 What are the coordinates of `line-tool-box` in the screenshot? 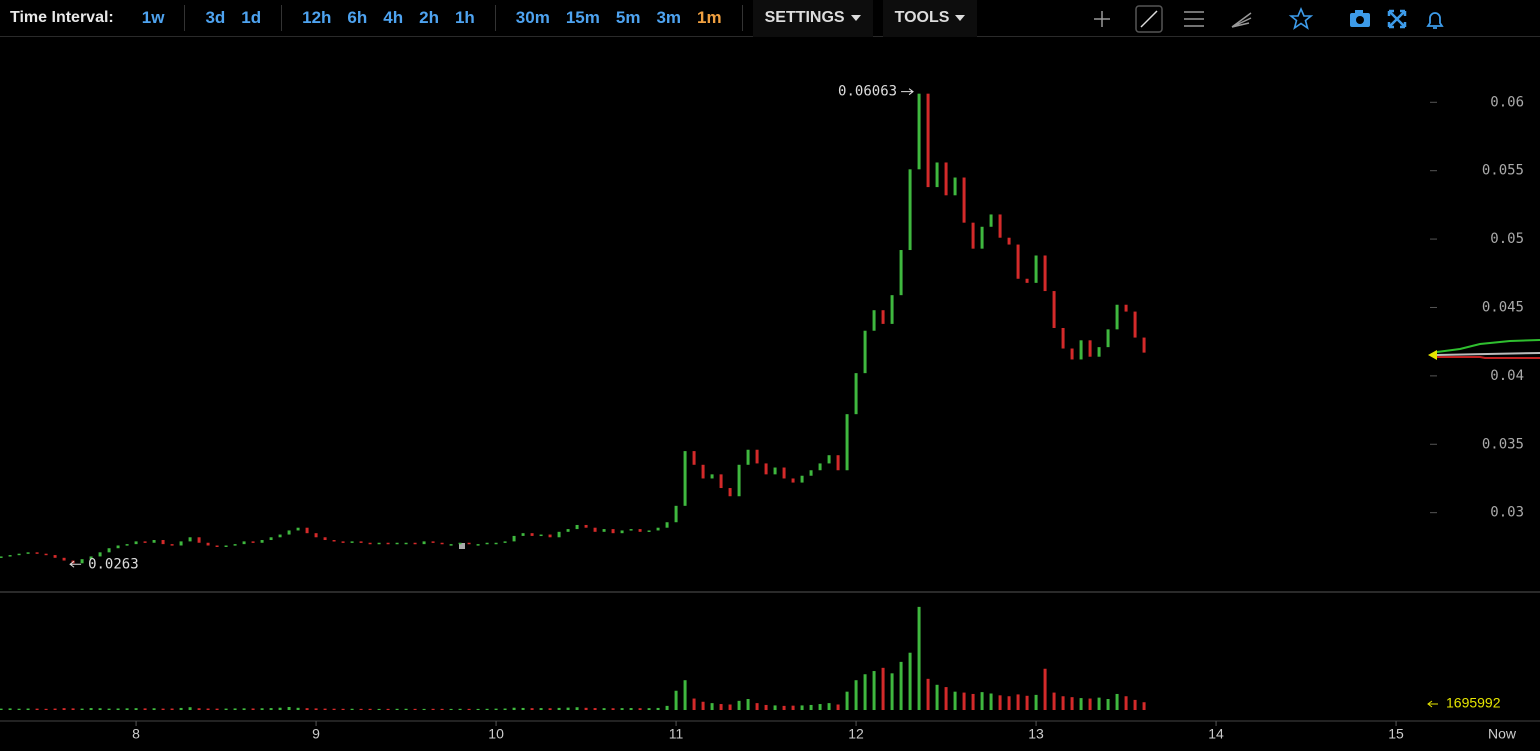 It's located at (1149, 19).